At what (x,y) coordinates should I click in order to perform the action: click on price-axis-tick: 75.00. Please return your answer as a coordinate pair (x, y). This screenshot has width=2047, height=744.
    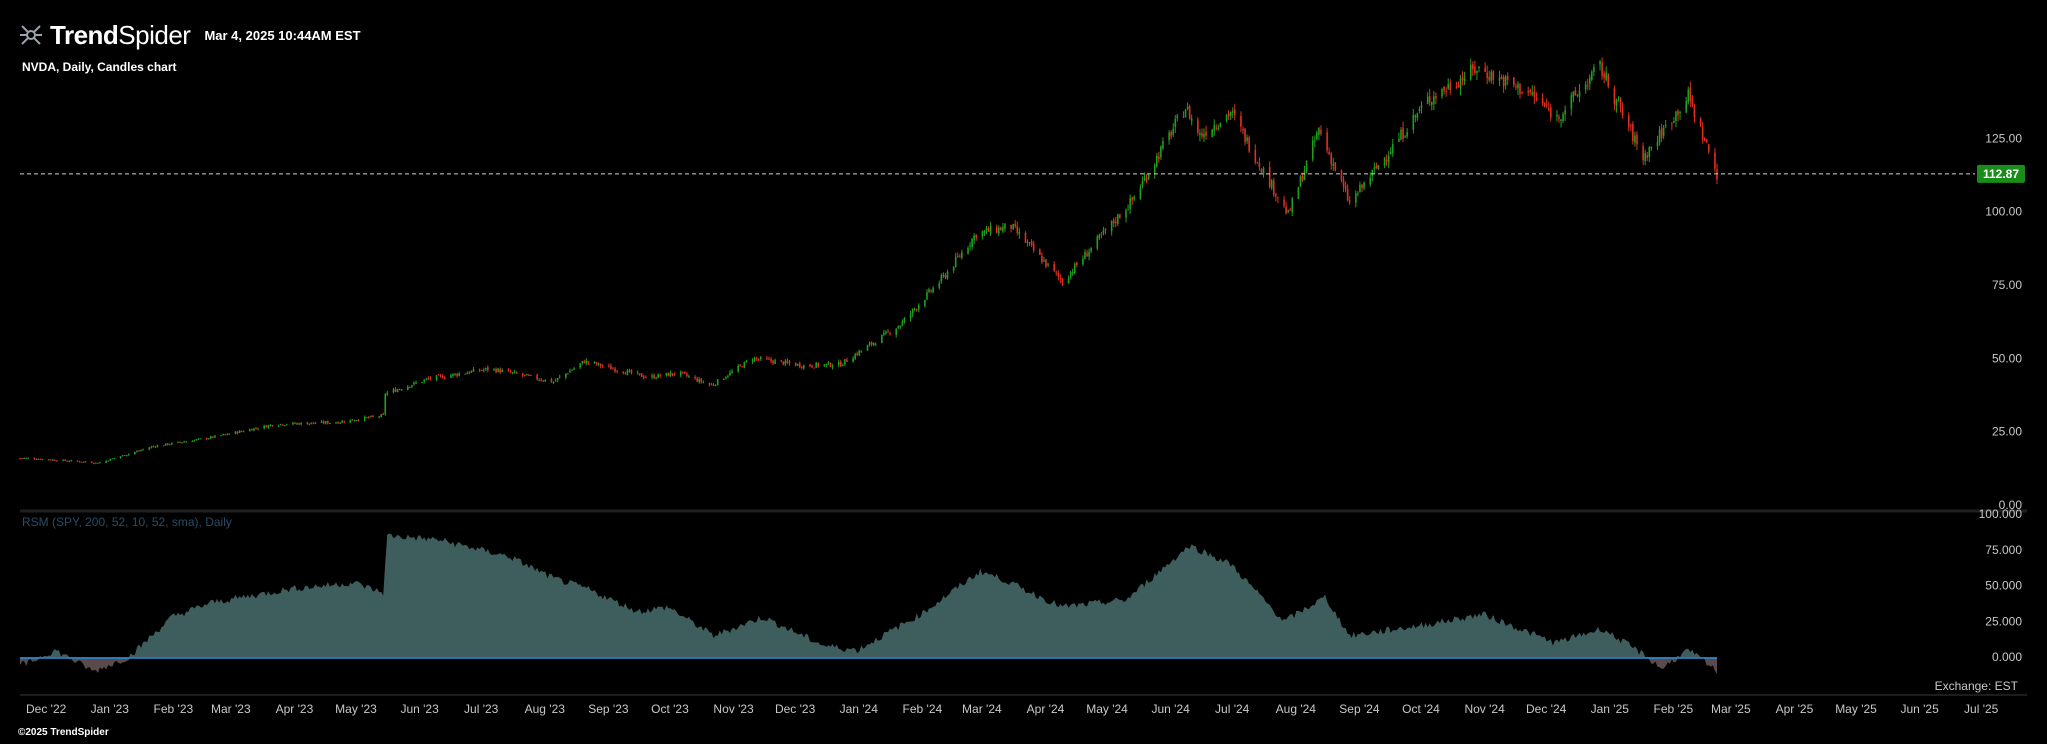
    Looking at the image, I should click on (2007, 285).